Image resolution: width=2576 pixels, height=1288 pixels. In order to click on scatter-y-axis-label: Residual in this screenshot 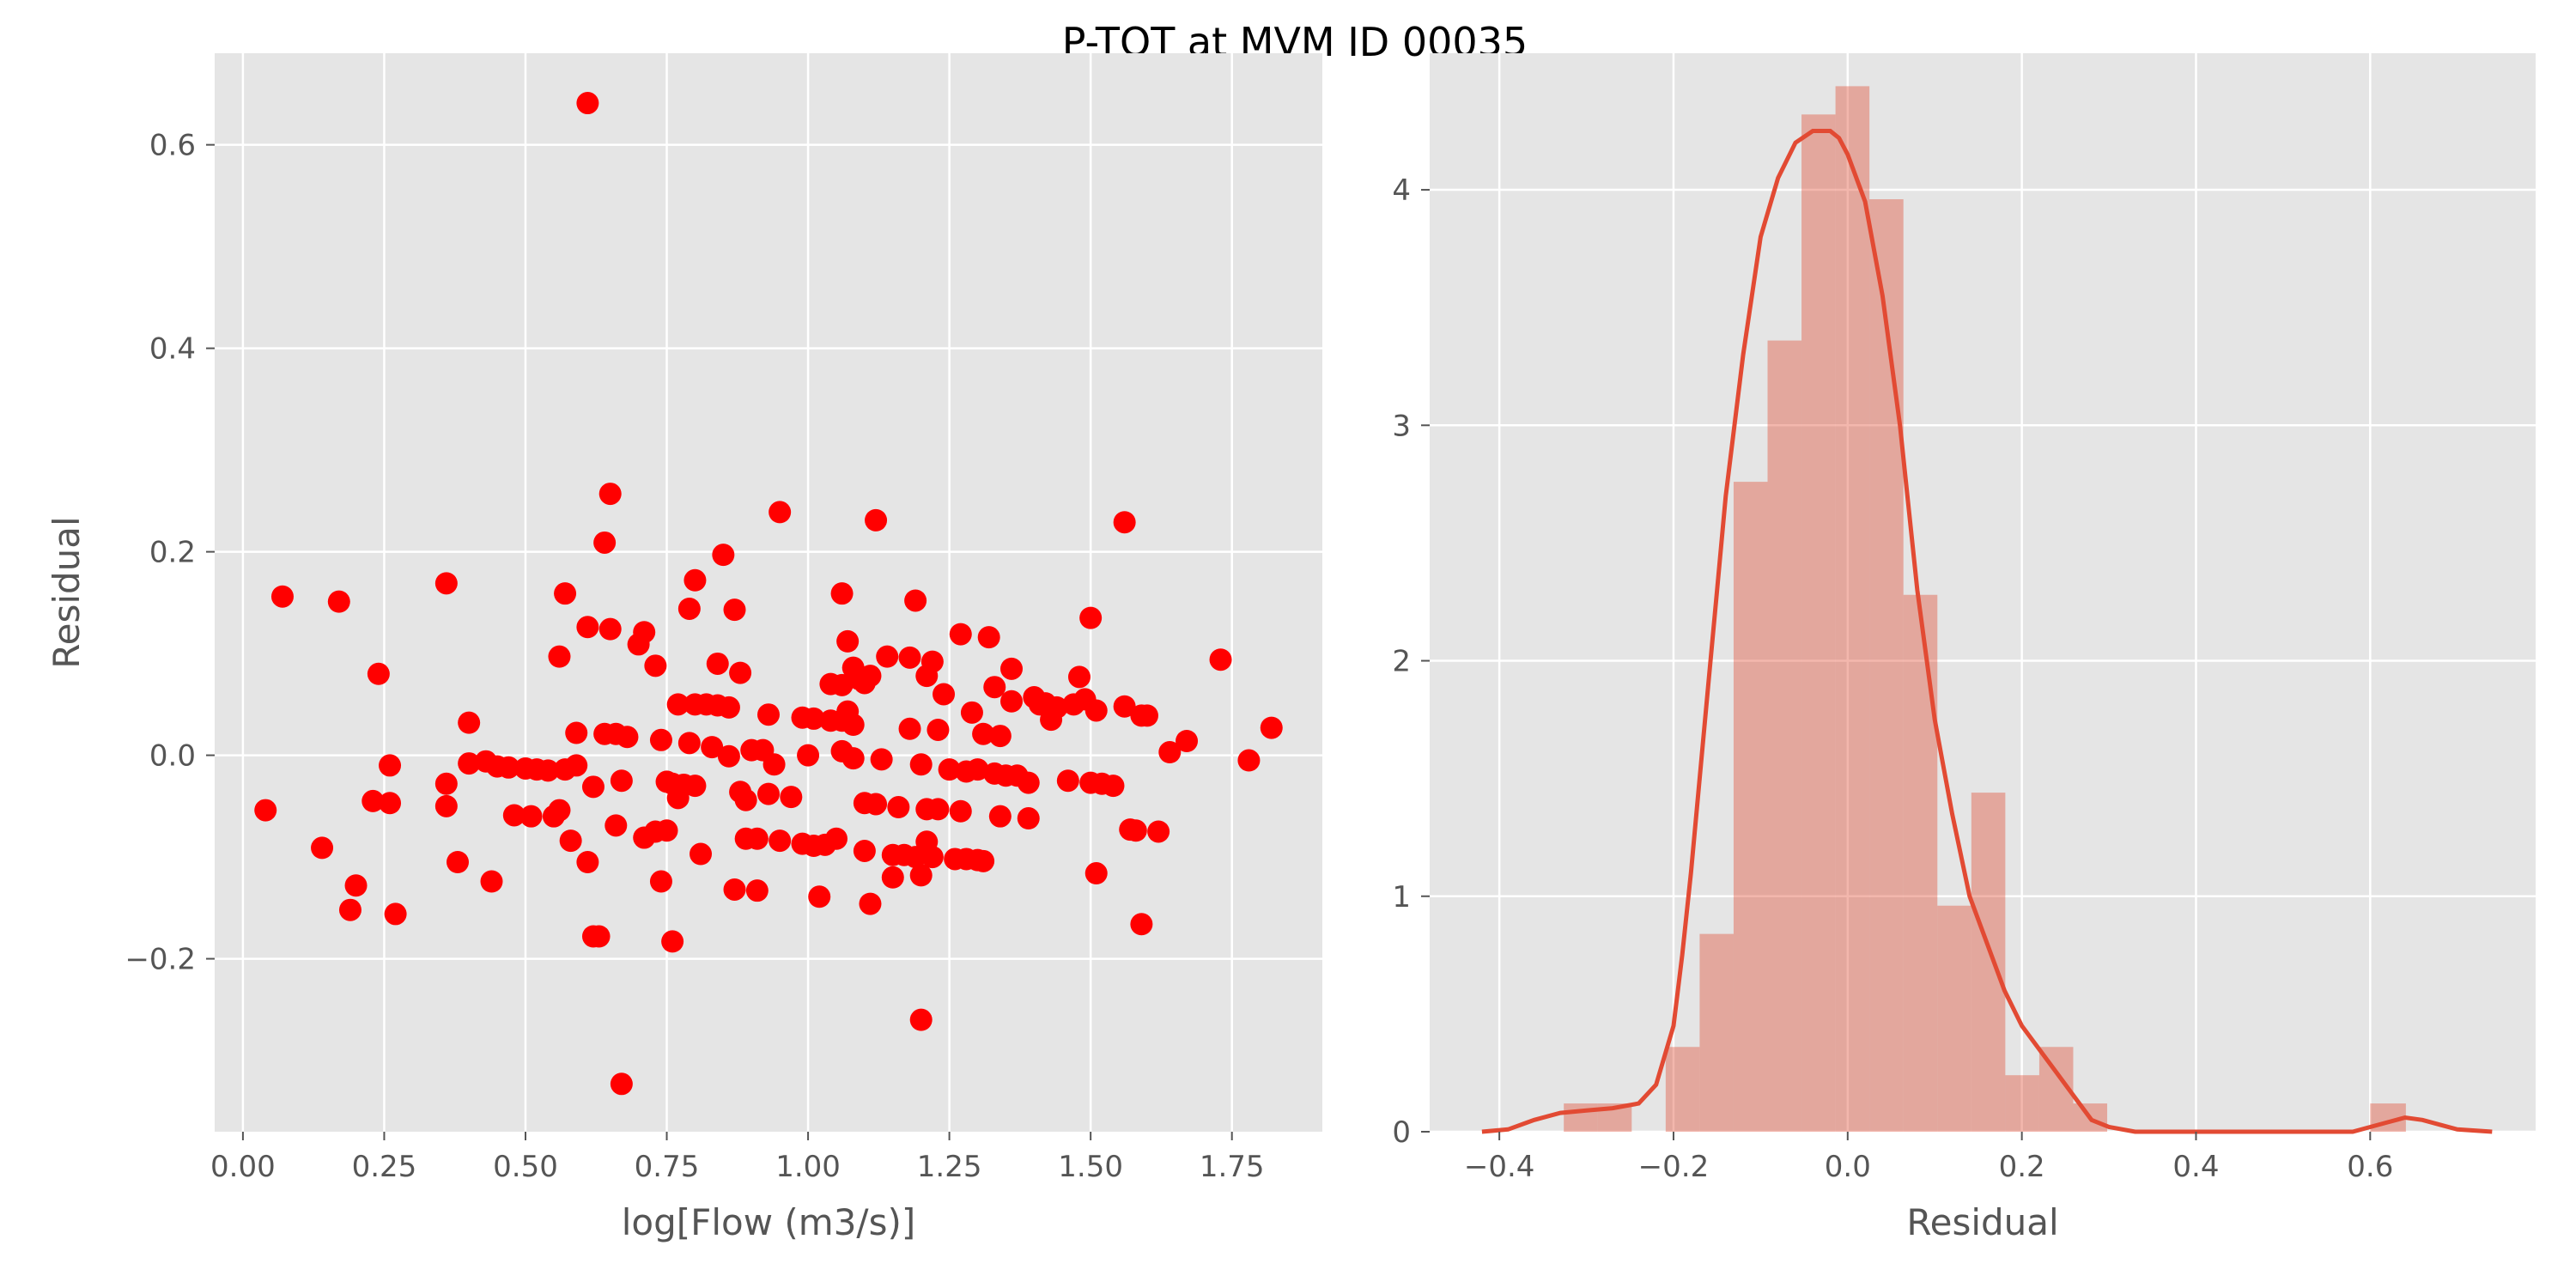, I will do `click(67, 592)`.